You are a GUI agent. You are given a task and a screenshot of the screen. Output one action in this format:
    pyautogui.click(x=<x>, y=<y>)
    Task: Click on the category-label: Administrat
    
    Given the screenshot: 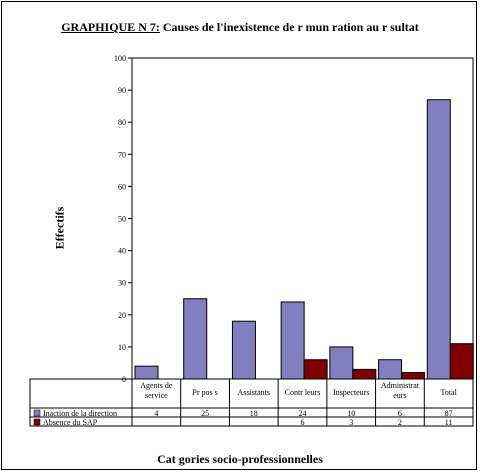 What is the action you would take?
    pyautogui.click(x=400, y=385)
    